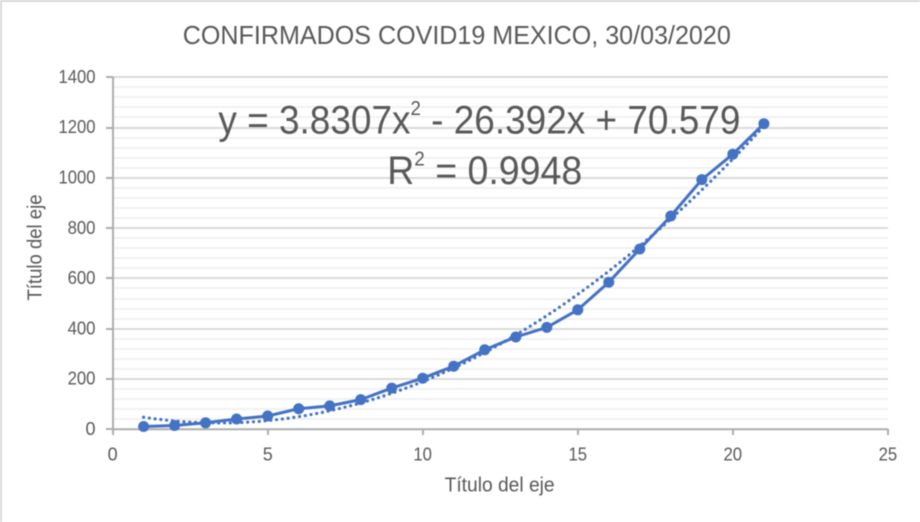 The width and height of the screenshot is (920, 522). What do you see at coordinates (457, 35) in the screenshot?
I see `svg-text:CONFIRMADOS COVID19 MEXICO, 30: CONFIRMADOS COVID19 MEXICO, 30/03/2020` at bounding box center [457, 35].